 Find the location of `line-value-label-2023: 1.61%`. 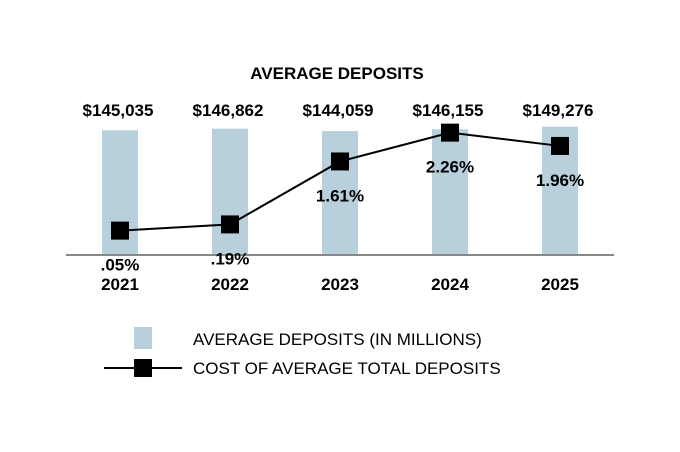

line-value-label-2023: 1.61% is located at coordinates (340, 195).